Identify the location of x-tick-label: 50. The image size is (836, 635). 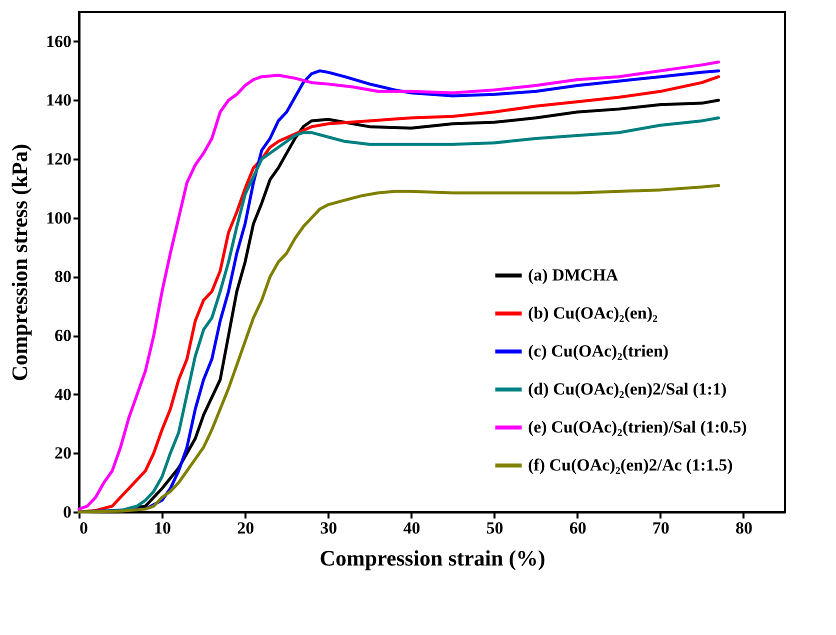
(495, 528).